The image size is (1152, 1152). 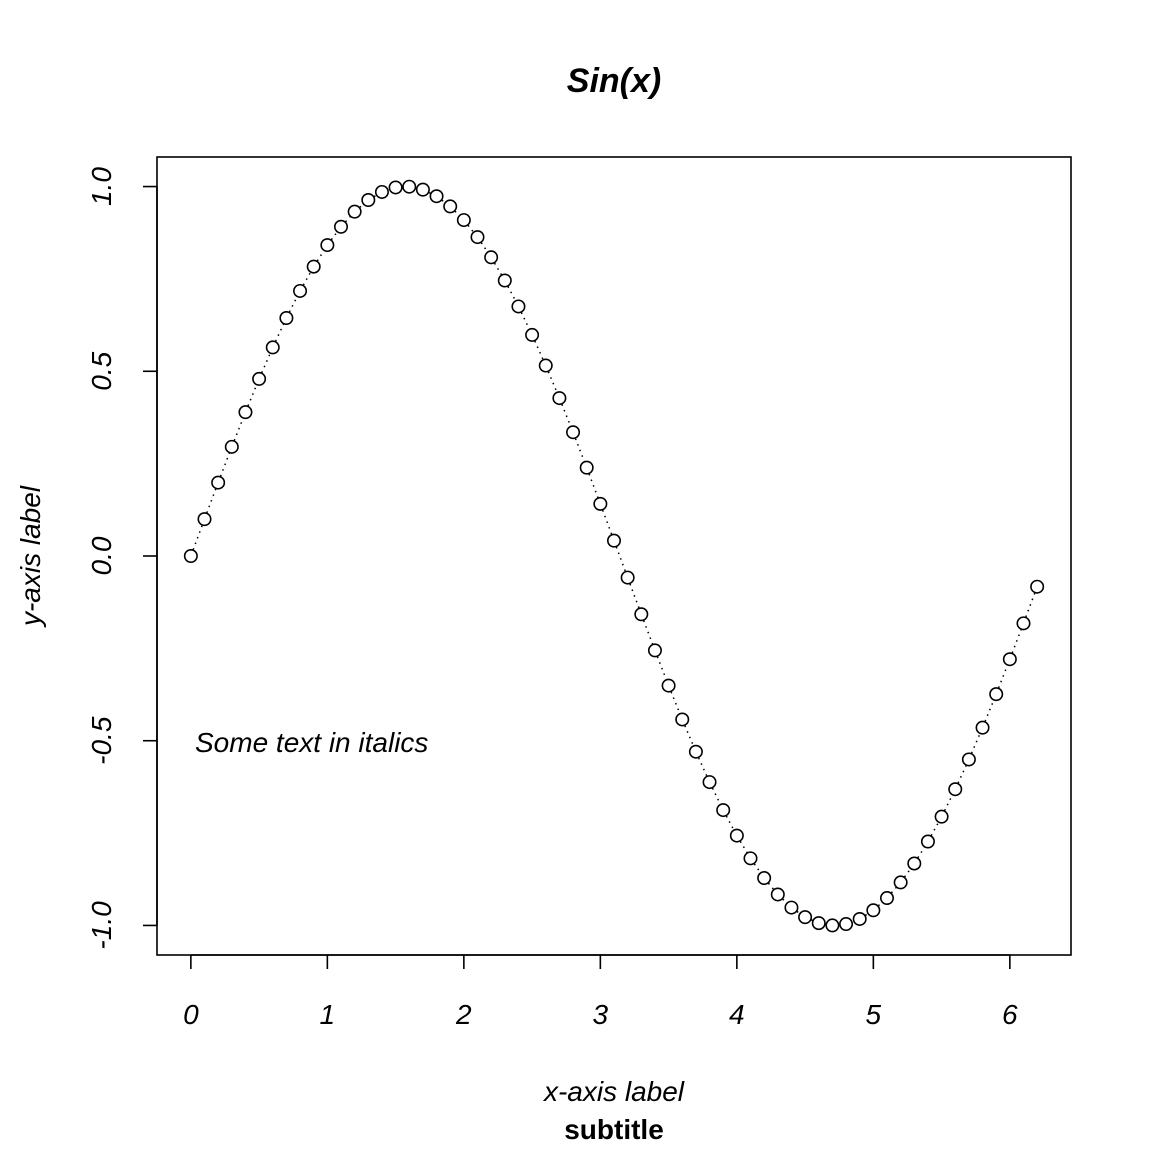 What do you see at coordinates (101, 555) in the screenshot?
I see `y-tick-label: 0.0` at bounding box center [101, 555].